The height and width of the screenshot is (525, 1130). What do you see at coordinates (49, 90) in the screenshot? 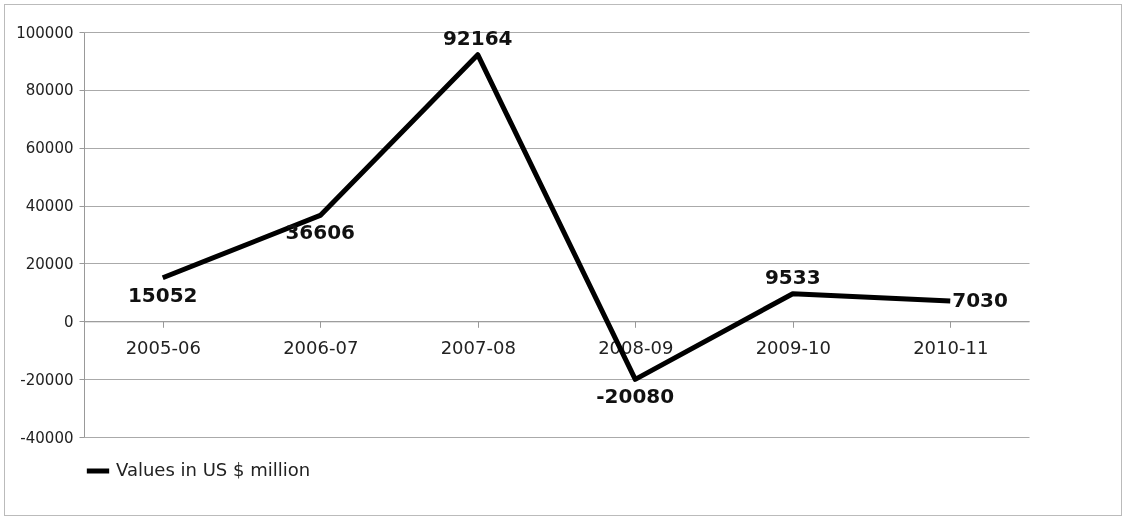
I see `y-tick-label: 80000` at bounding box center [49, 90].